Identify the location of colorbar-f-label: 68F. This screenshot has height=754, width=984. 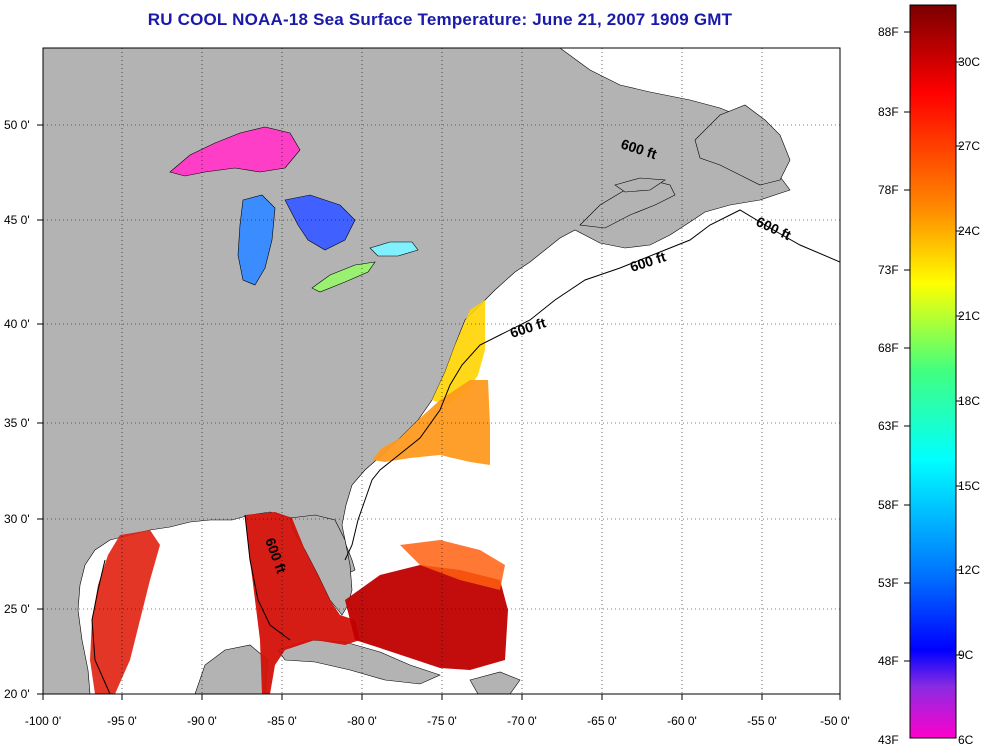
(888, 348).